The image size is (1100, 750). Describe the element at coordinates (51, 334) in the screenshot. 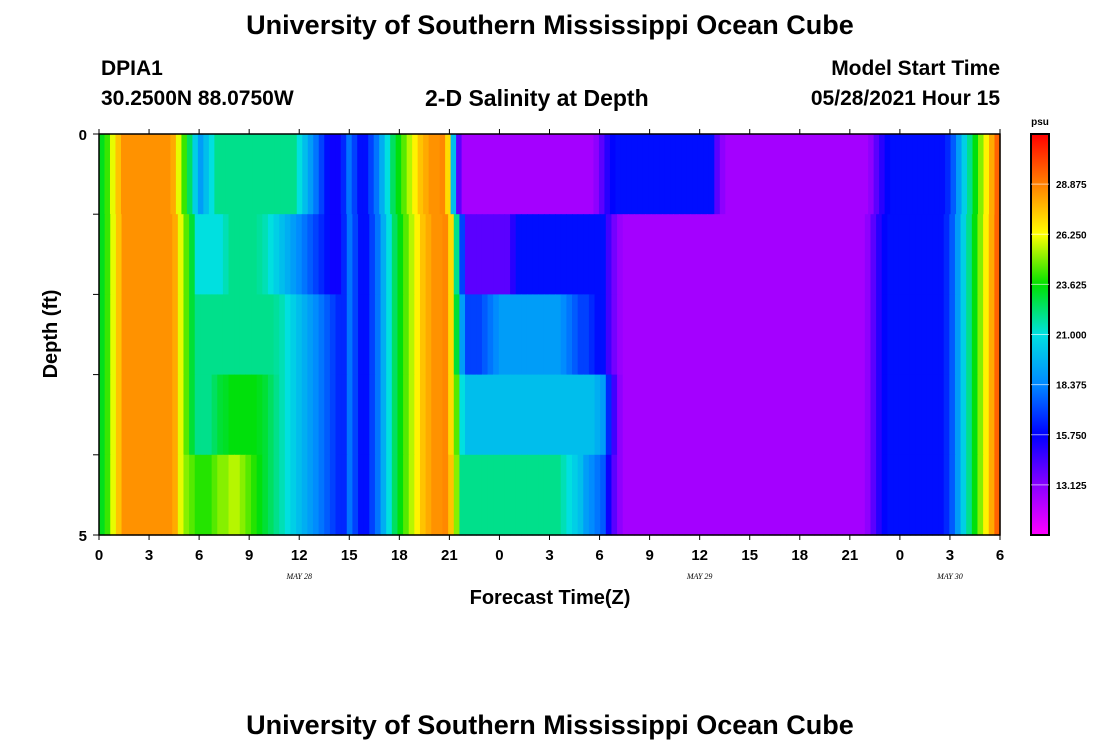

I see `y-axis-title: Depth (ft)` at that location.